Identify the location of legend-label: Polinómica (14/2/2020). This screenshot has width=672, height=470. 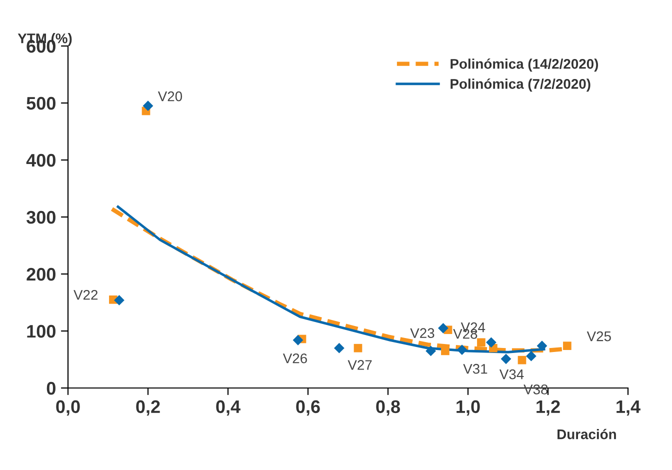
(524, 65).